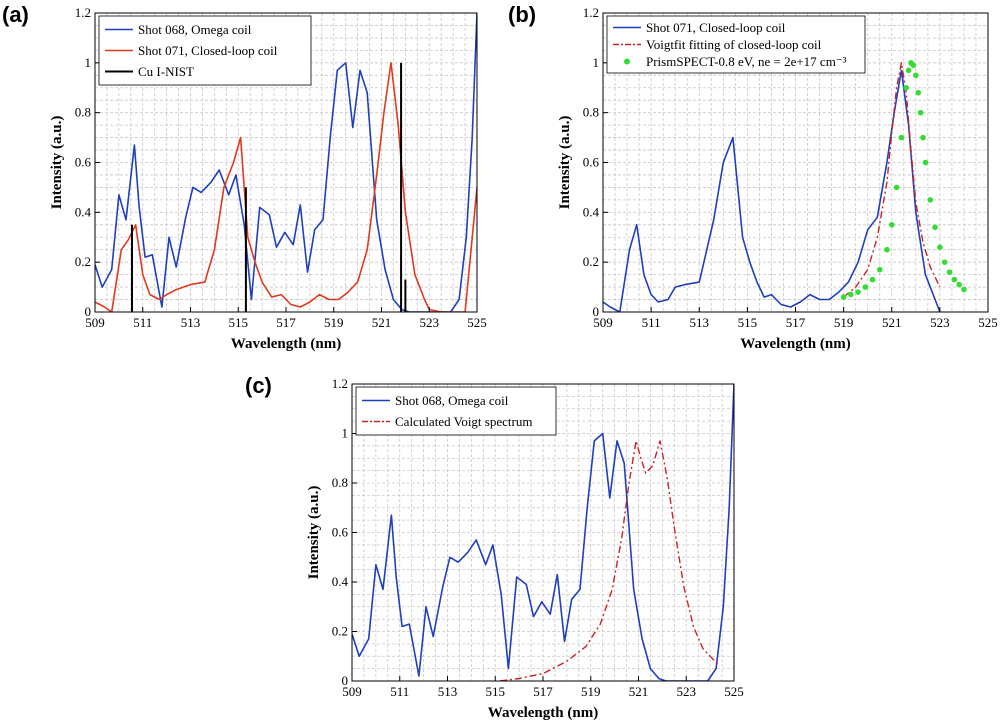 This screenshot has width=1000, height=727. I want to click on legend-marker, so click(627, 61).